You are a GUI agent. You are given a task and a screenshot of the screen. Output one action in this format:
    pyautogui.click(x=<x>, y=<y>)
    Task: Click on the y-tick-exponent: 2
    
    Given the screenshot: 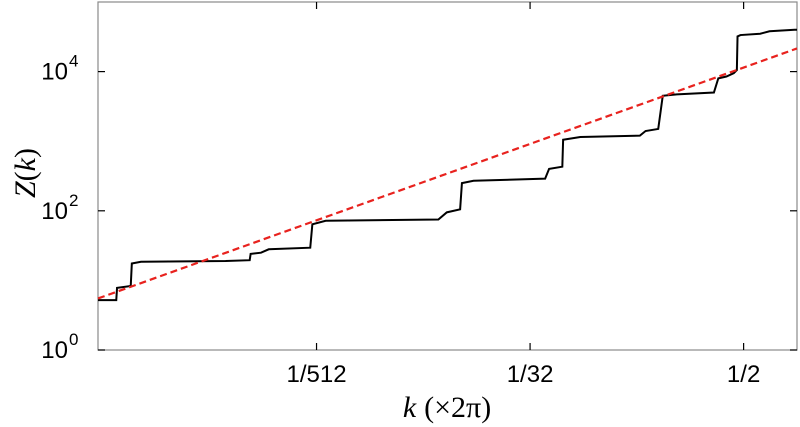 What is the action you would take?
    pyautogui.click(x=73, y=200)
    